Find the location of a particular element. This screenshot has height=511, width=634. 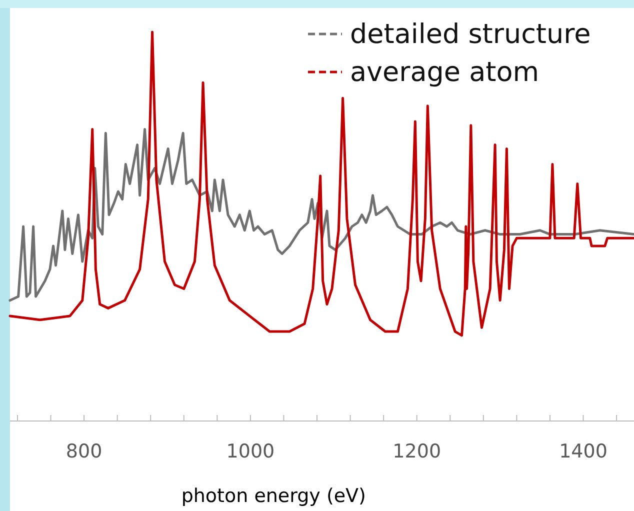

x-tick-label: 1400 is located at coordinates (583, 451).